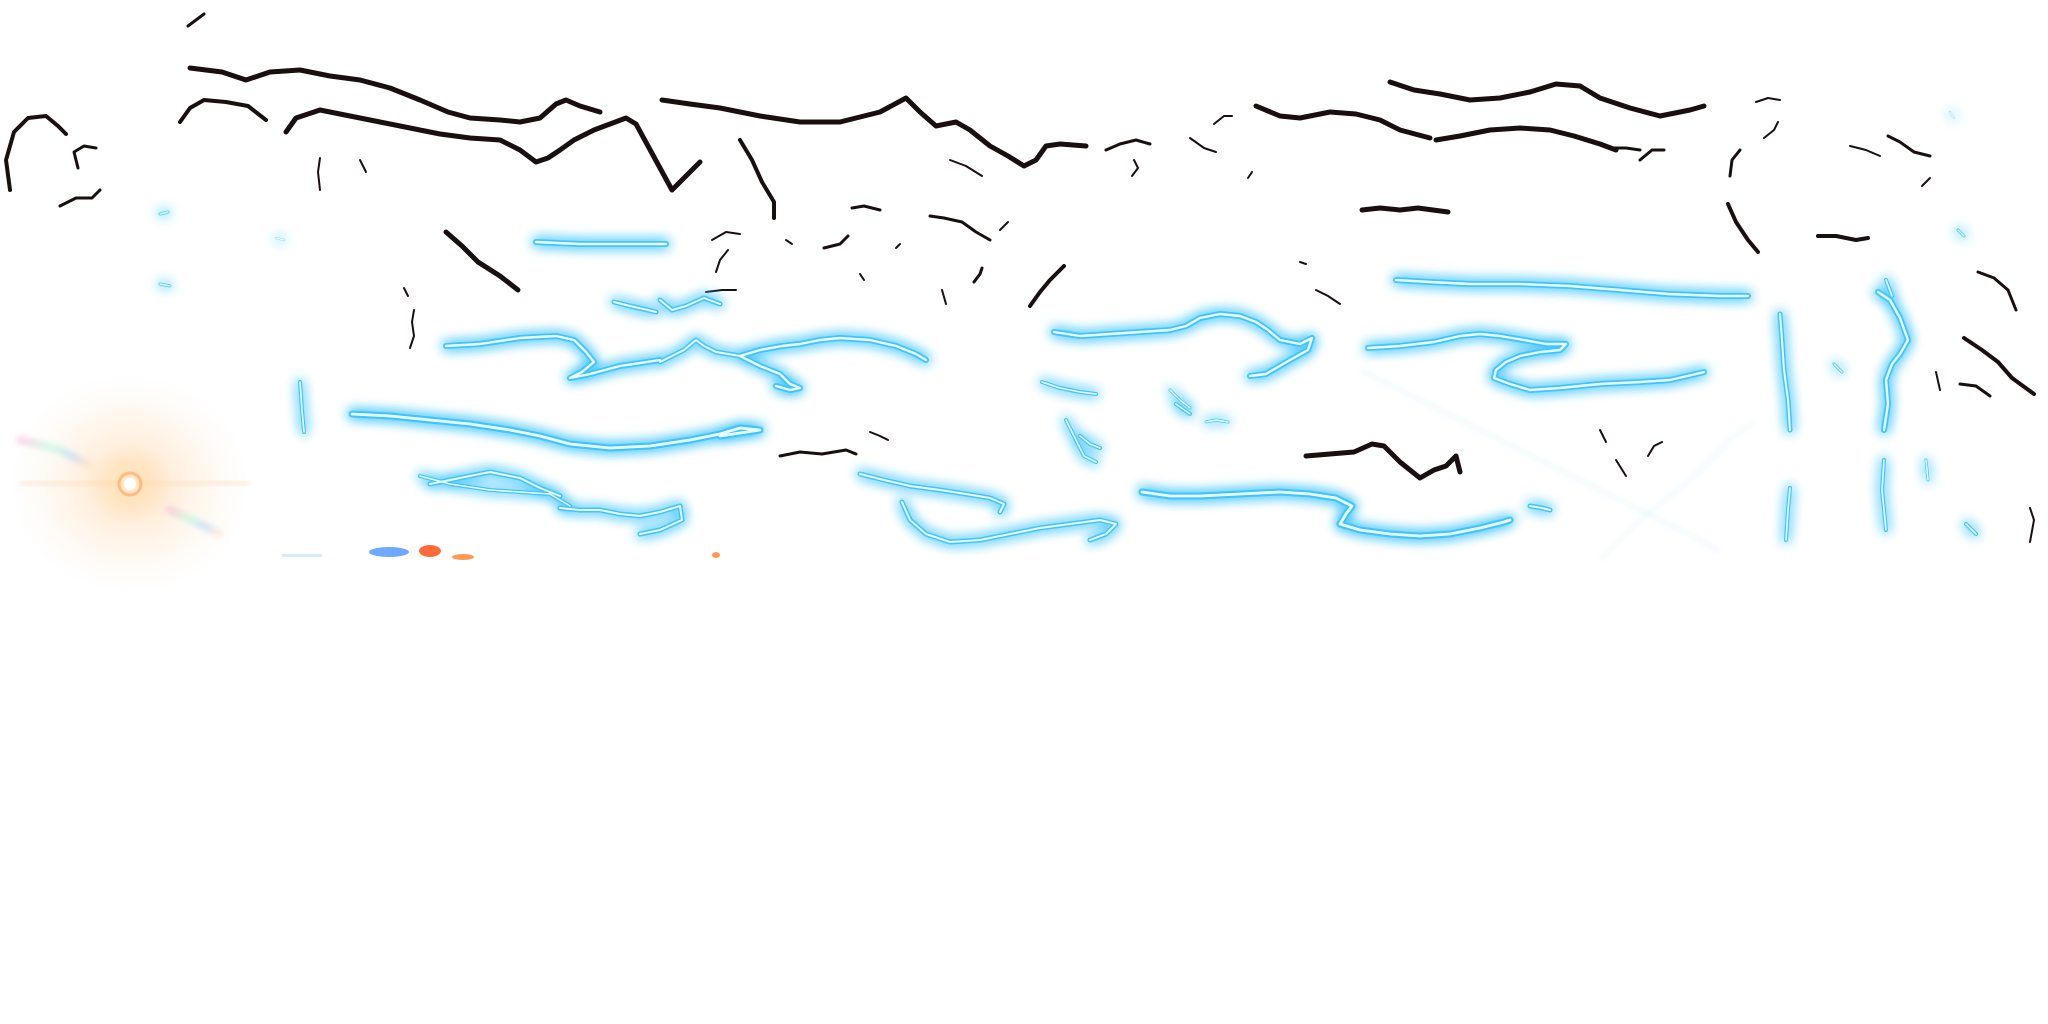 Image resolution: width=2048 pixels, height=1024 pixels. Describe the element at coordinates (1678, 490) in the screenshot. I see `light-line` at that location.